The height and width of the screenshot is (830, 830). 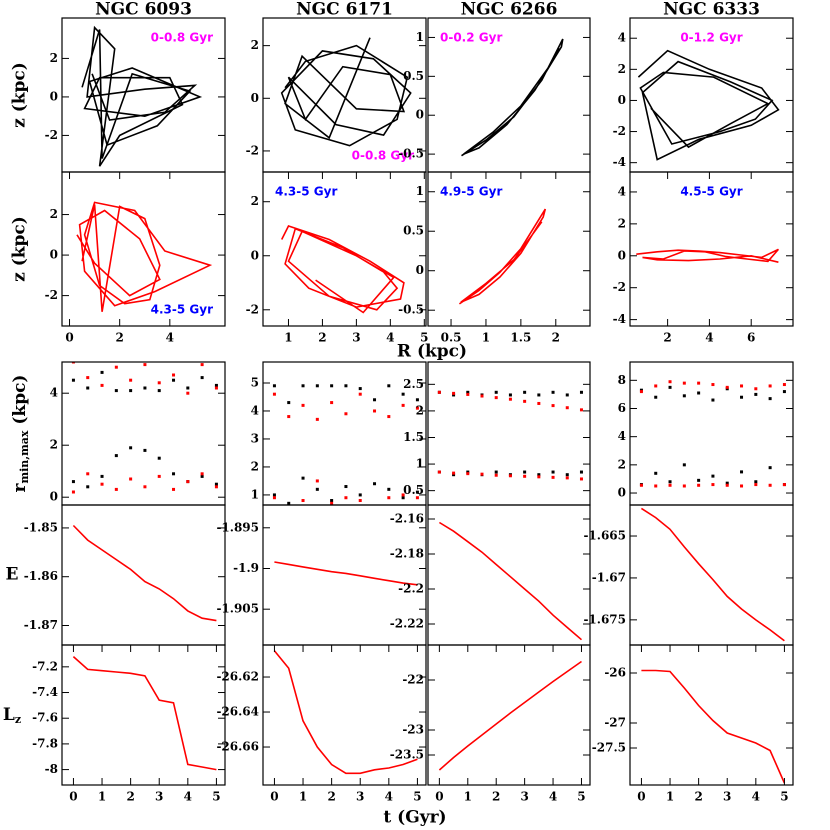 I want to click on x-tick-label: 1.5, so click(x=520, y=338).